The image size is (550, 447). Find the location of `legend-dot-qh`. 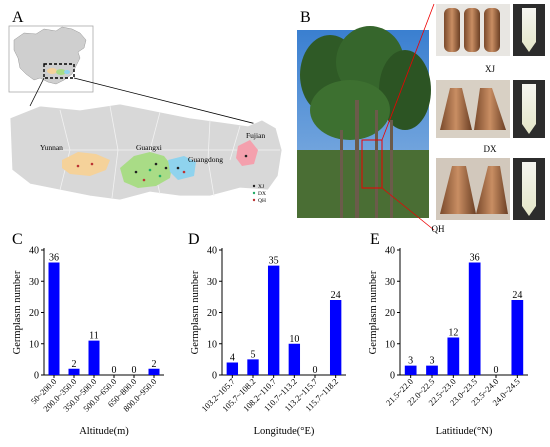

legend-dot-qh is located at coordinates (254, 200).